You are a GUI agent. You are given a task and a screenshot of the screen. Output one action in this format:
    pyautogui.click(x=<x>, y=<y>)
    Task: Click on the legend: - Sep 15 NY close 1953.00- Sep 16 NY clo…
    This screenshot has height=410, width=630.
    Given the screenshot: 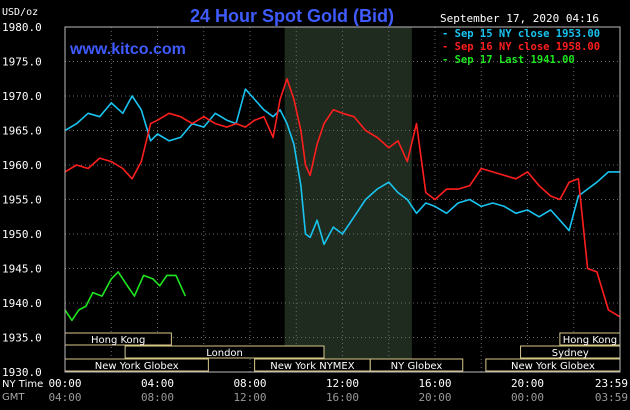 What is the action you would take?
    pyautogui.click(x=521, y=47)
    